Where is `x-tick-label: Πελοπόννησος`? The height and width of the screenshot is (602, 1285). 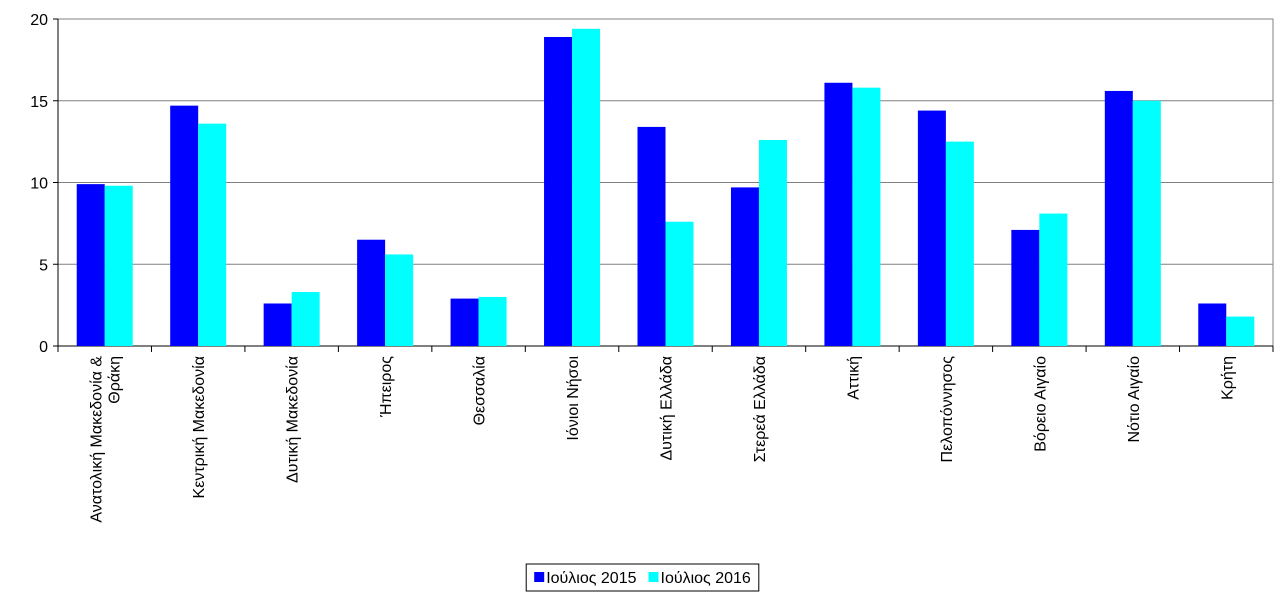 x-tick-label: Πελοπόννησος is located at coordinates (947, 409).